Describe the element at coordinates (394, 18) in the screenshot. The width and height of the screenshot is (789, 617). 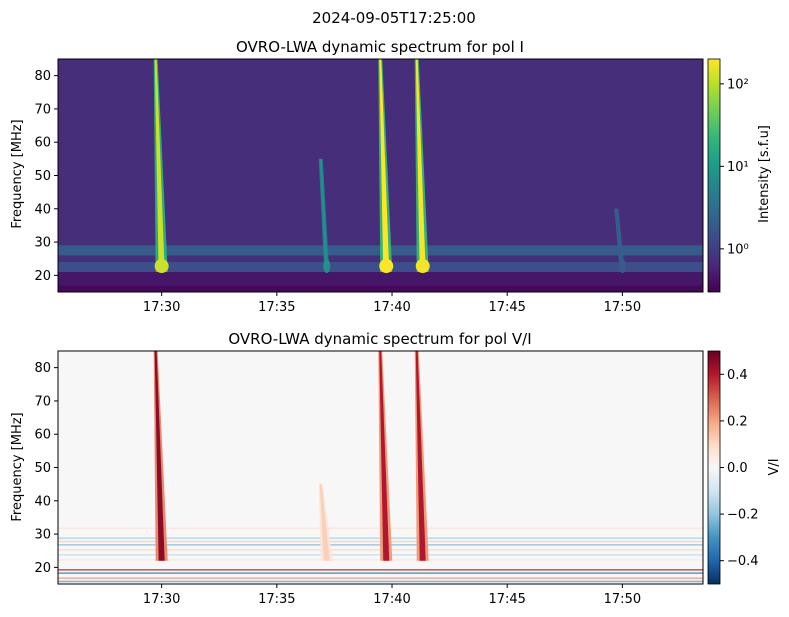
I see `figure-suptitle: 2024-09-05T17:25:00` at that location.